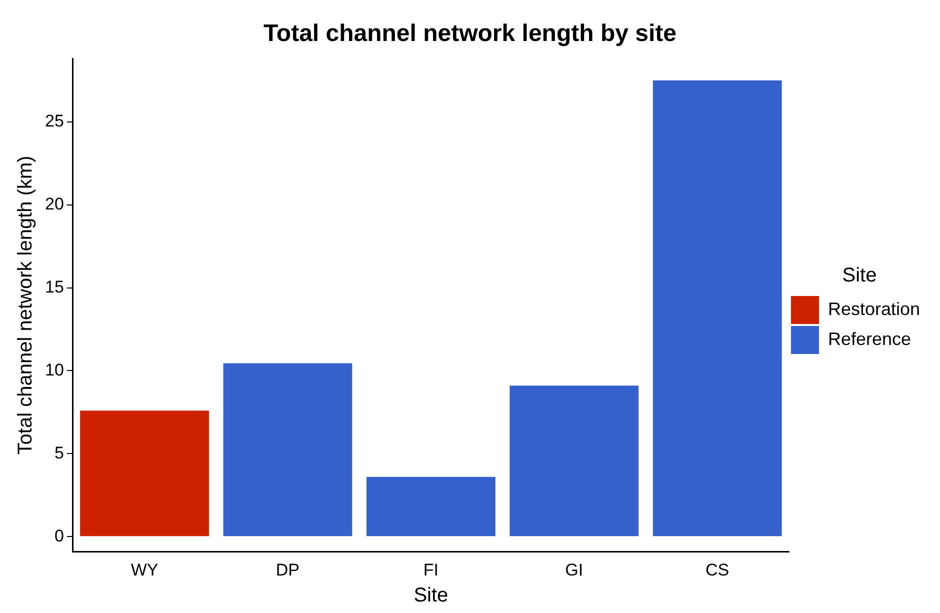 The height and width of the screenshot is (613, 940). I want to click on legend-label: Reference, so click(870, 338).